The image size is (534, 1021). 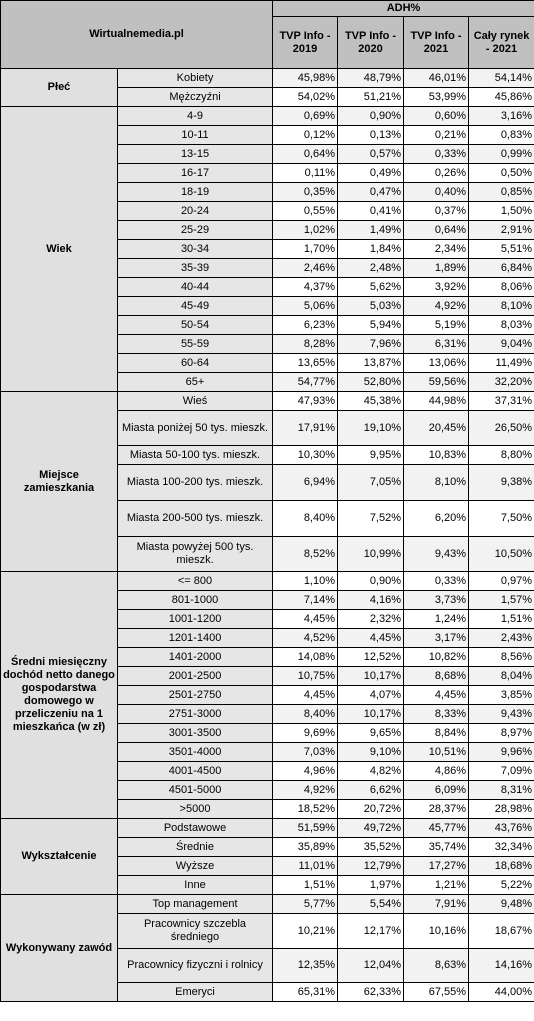 I want to click on category-label: Inne, so click(x=195, y=885).